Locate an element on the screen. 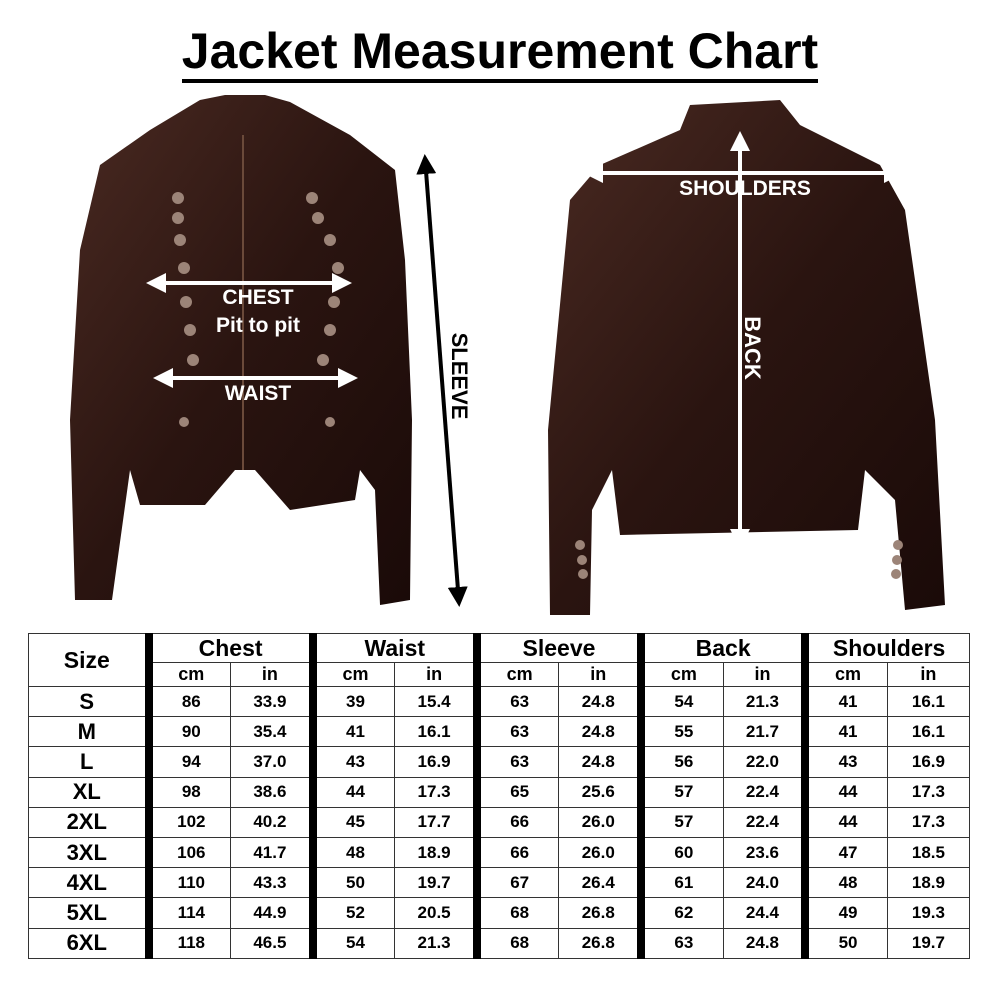 This screenshot has height=1000, width=1000. value-cell: 57 is located at coordinates (680, 822).